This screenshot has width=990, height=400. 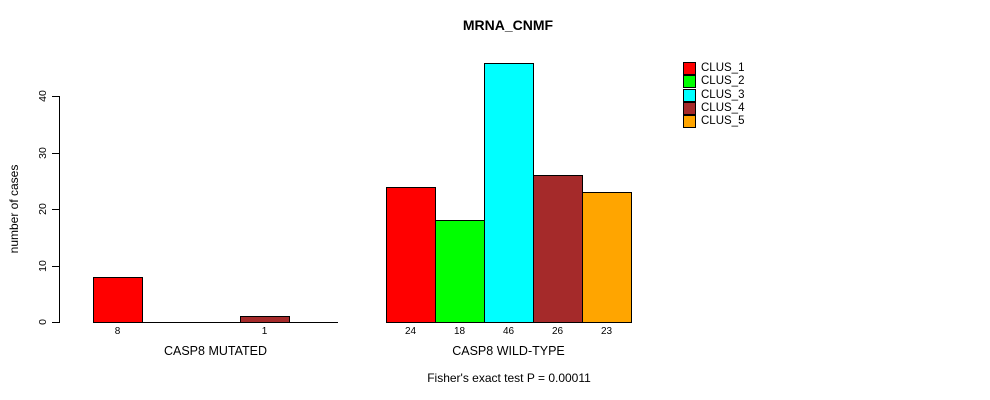 What do you see at coordinates (118, 300) in the screenshot?
I see `bar-clus_1-group1` at bounding box center [118, 300].